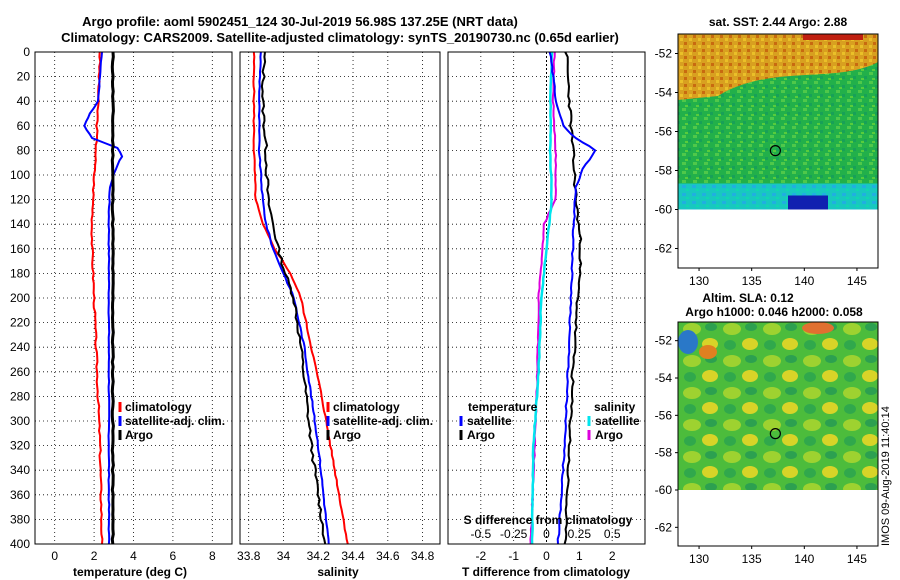 This screenshot has height=580, width=900. What do you see at coordinates (778, 196) in the screenshot?
I see `sst-cold-band` at bounding box center [778, 196].